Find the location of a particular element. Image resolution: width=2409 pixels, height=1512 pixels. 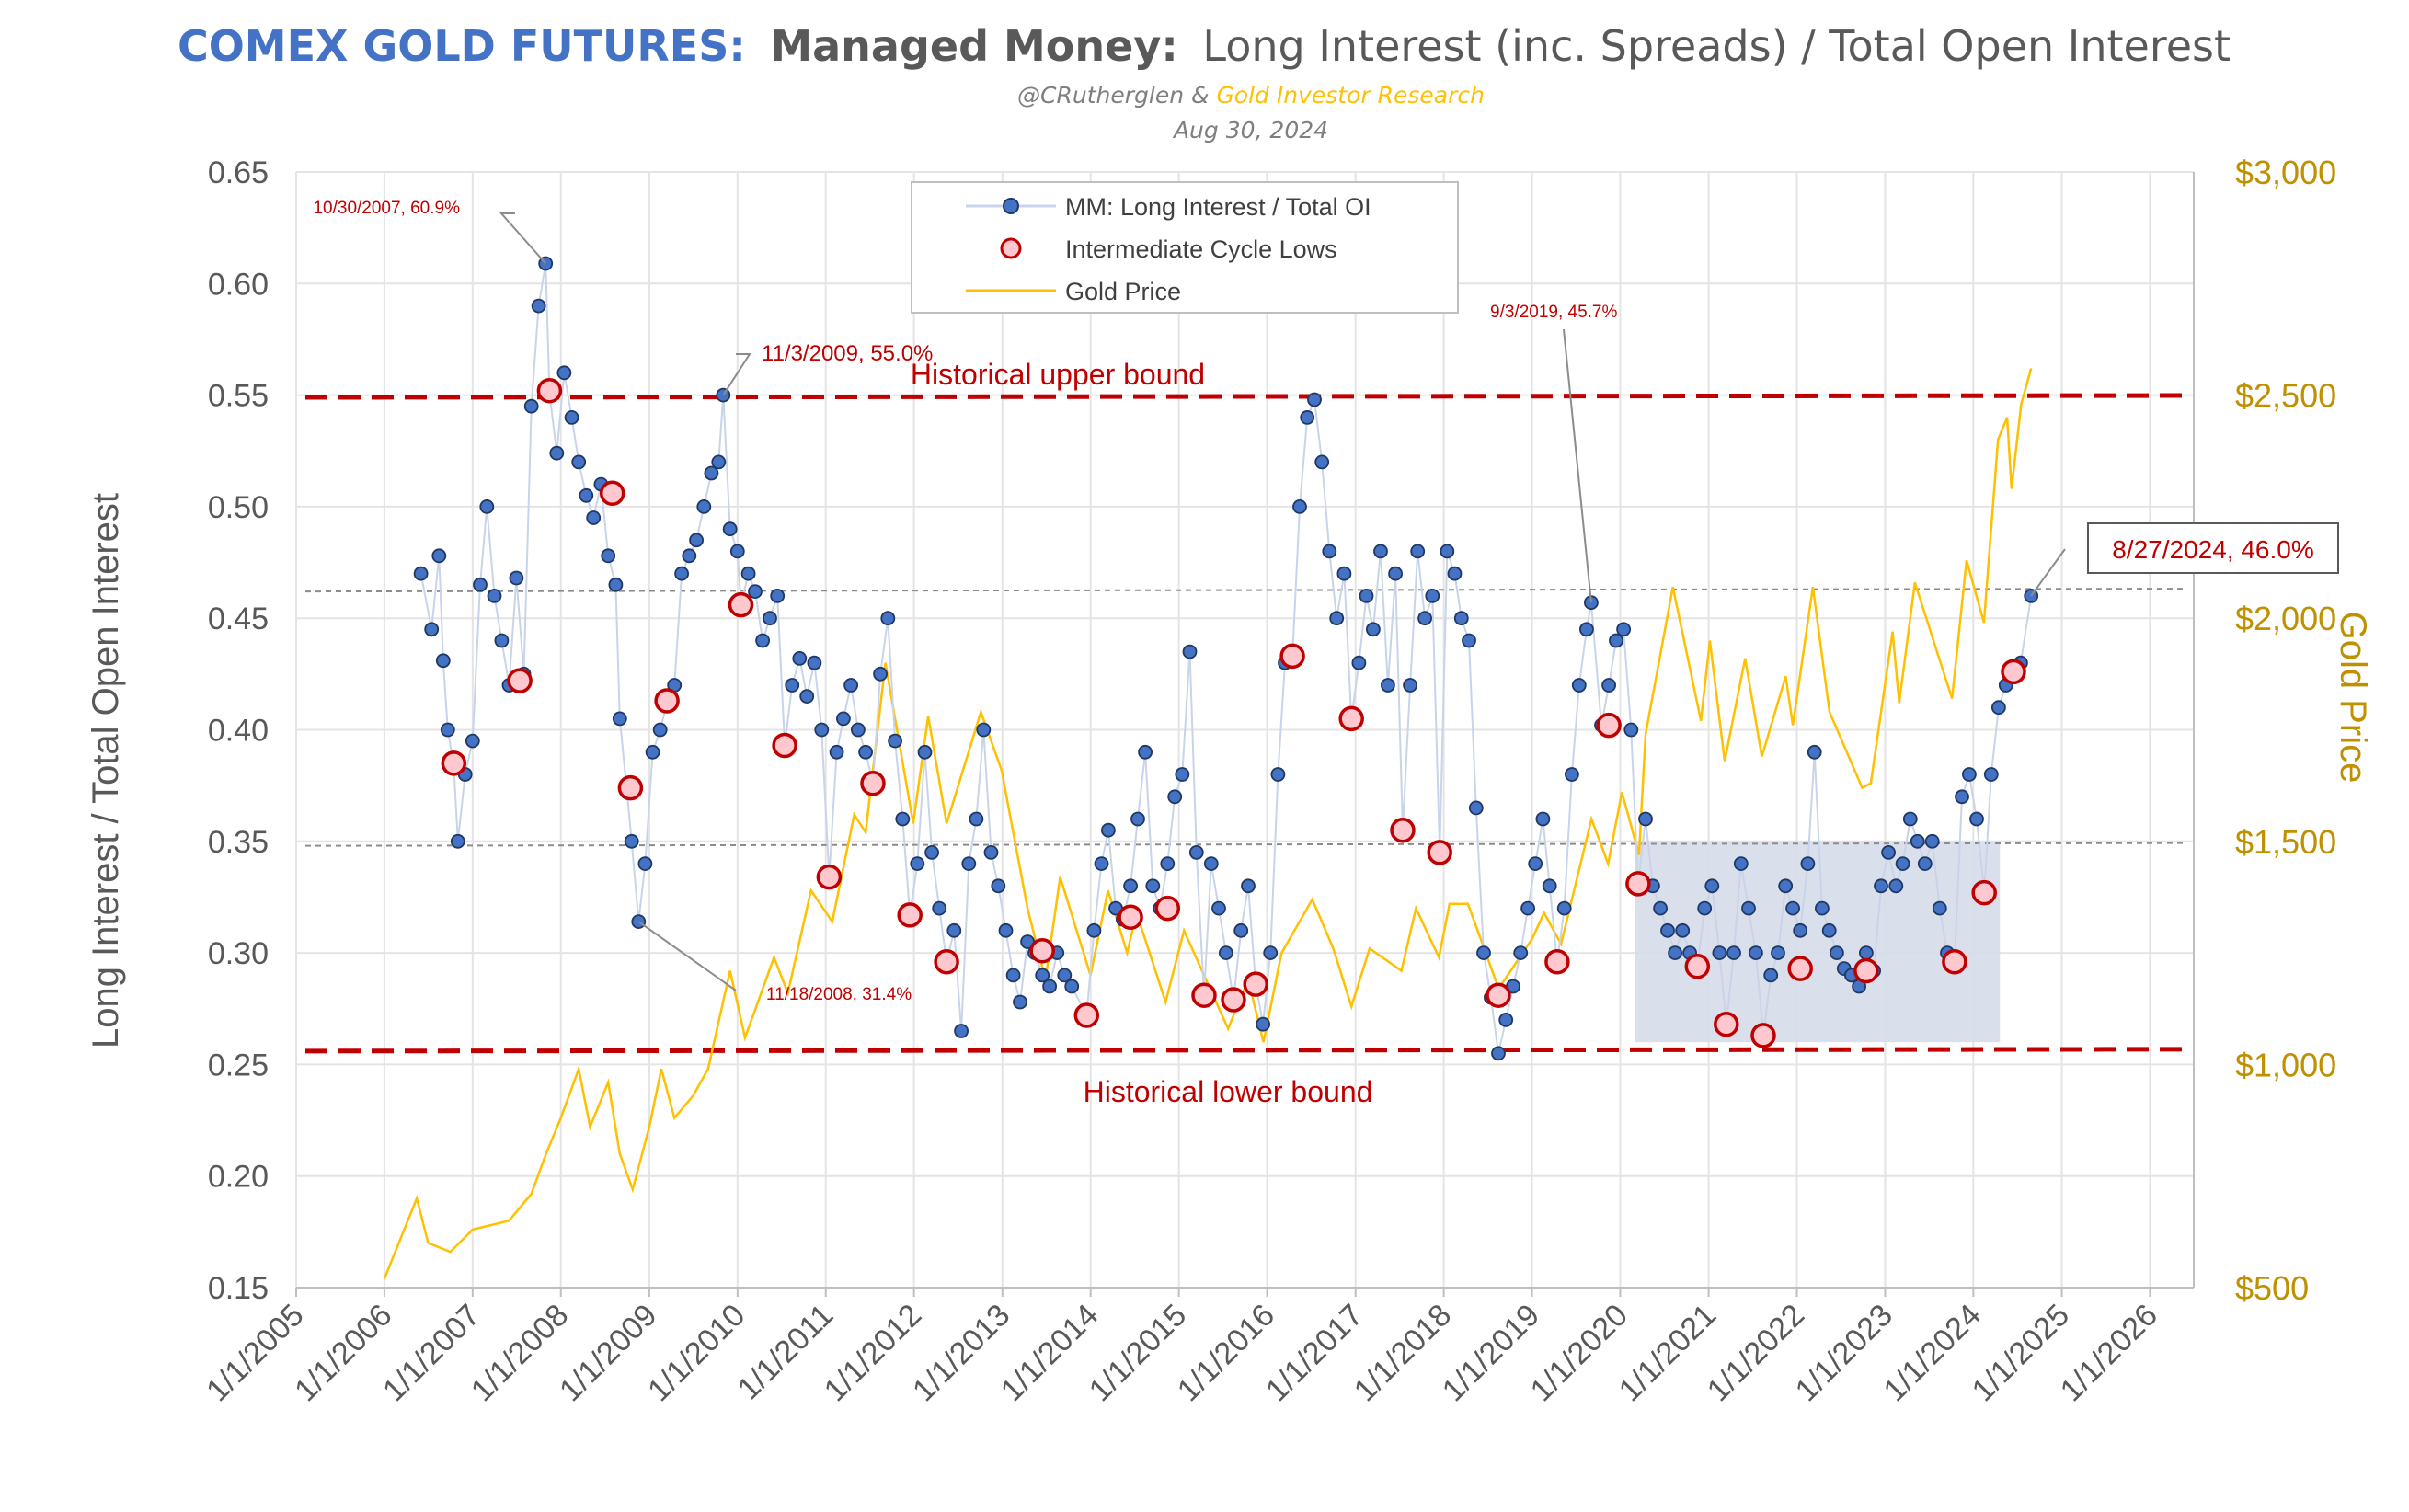

y-tick-label: 0.35 is located at coordinates (238, 842).